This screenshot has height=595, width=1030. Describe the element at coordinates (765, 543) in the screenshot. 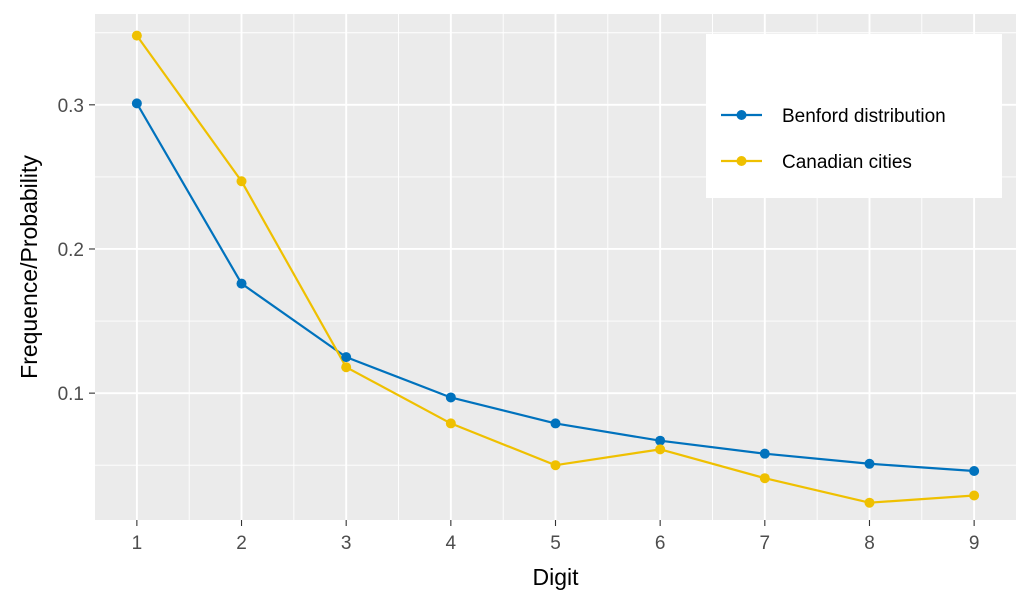

I see `x-tick-label: 7` at that location.